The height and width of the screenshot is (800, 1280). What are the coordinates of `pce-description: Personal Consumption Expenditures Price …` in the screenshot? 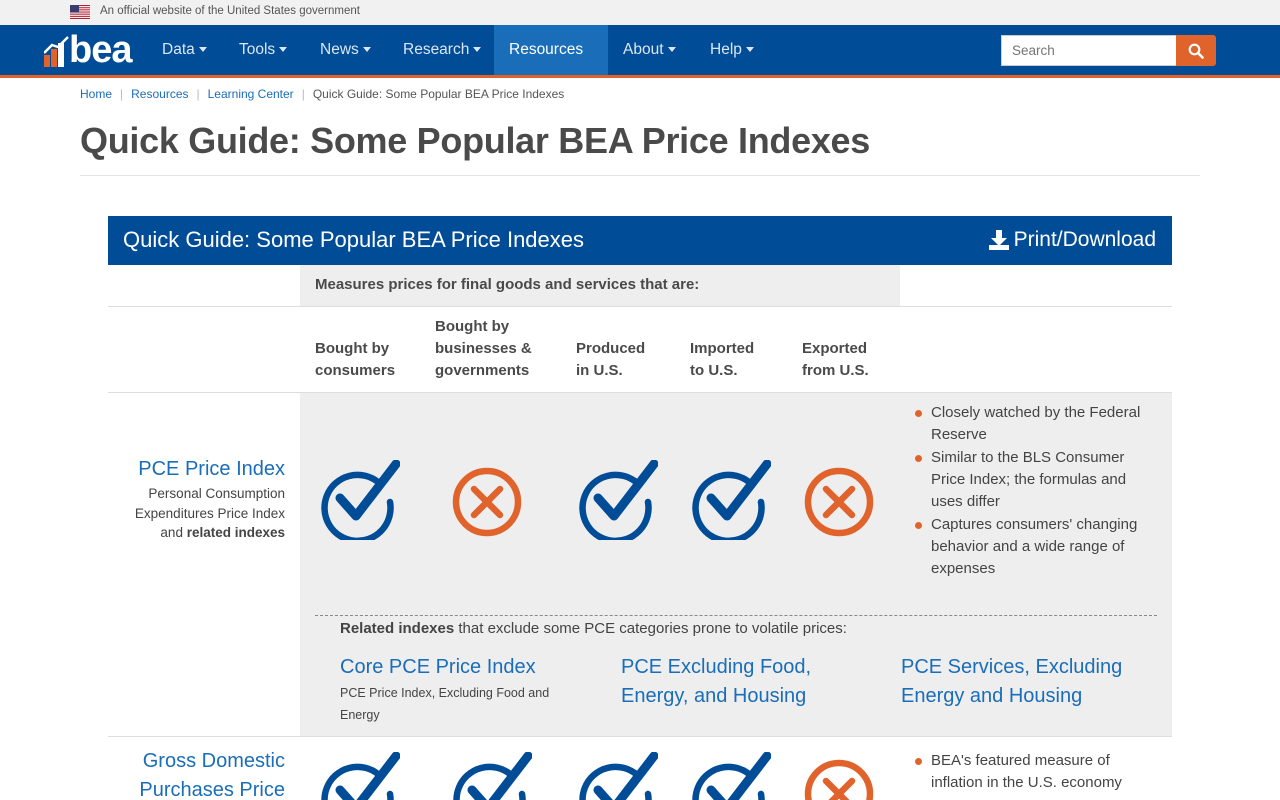 It's located at (200, 513).